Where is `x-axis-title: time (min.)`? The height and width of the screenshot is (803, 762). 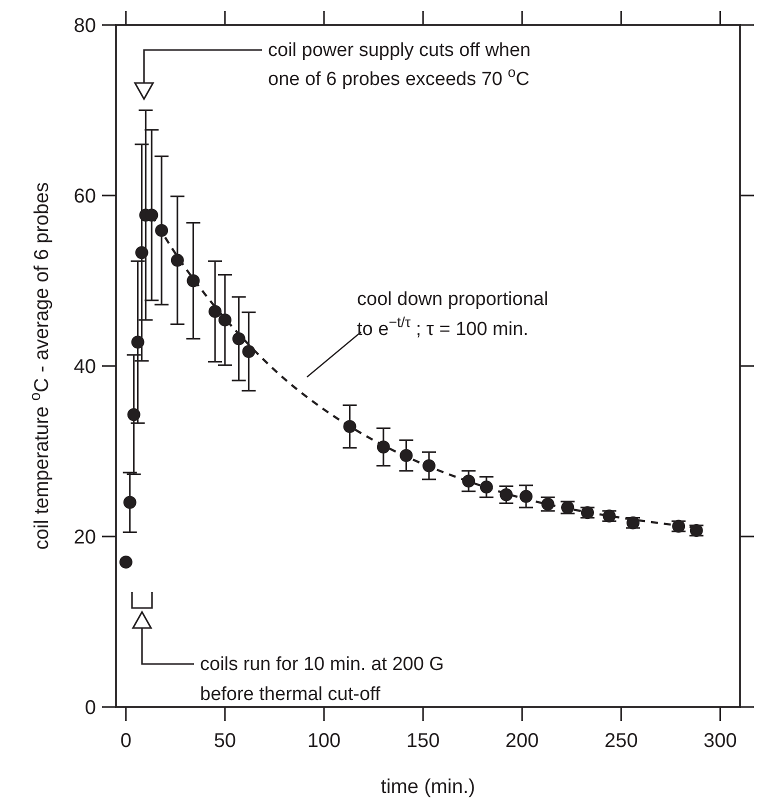
x-axis-title: time (min.) is located at coordinates (428, 787).